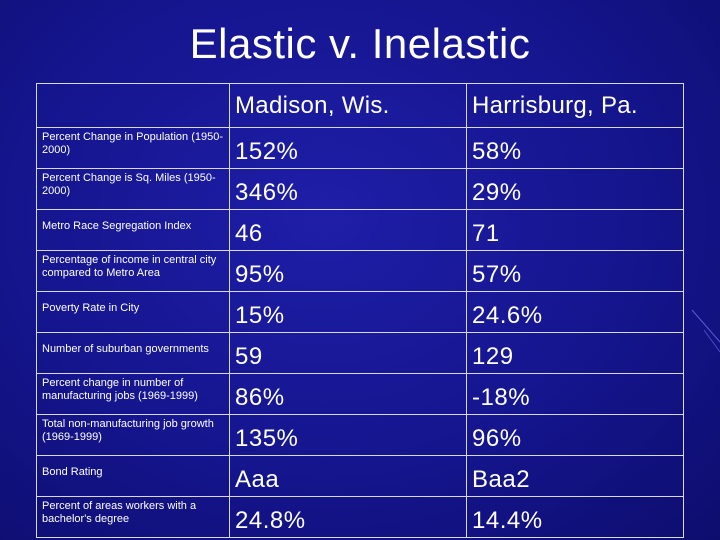 This screenshot has height=540, width=720. I want to click on harrisburg-value: 14.4%, so click(575, 517).